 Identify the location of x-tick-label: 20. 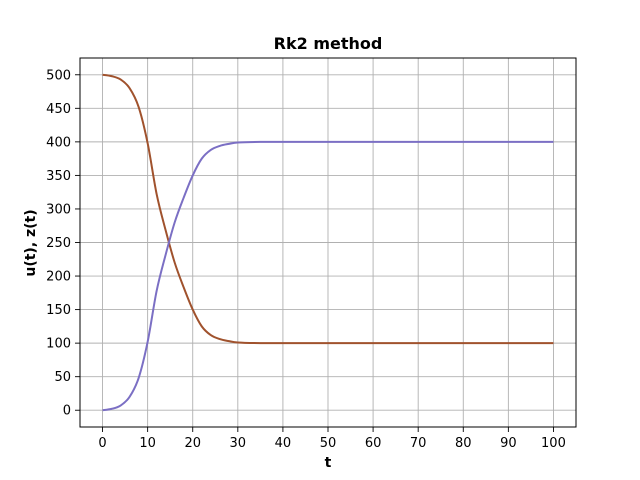
(192, 443).